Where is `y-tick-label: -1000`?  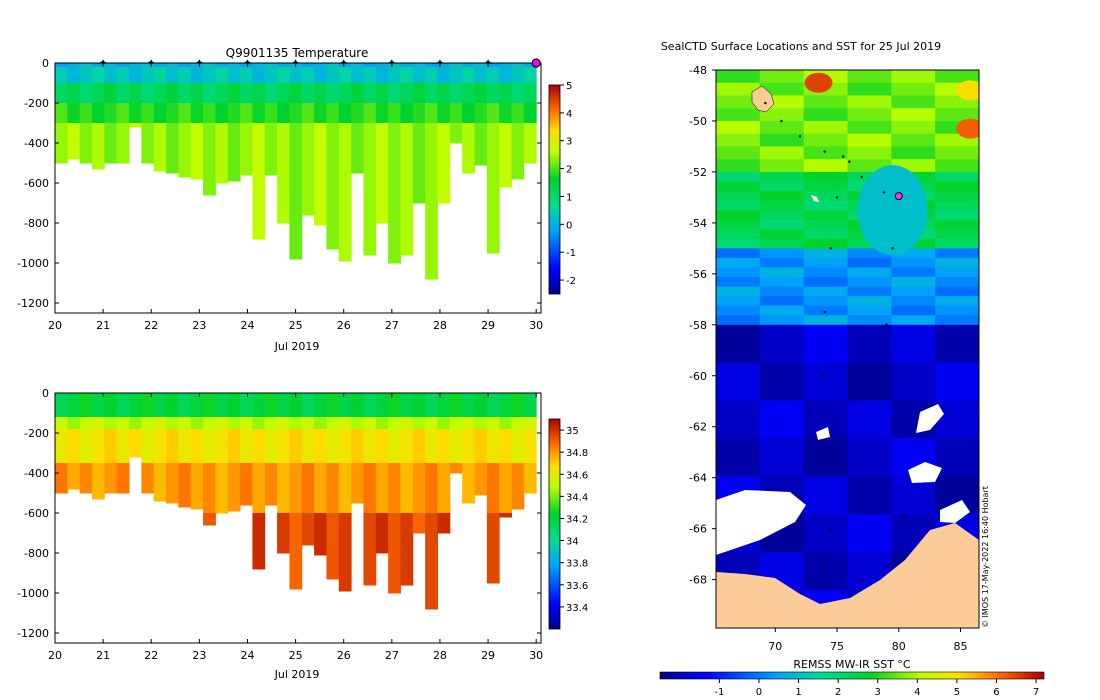
y-tick-label: -1000 is located at coordinates (33, 593).